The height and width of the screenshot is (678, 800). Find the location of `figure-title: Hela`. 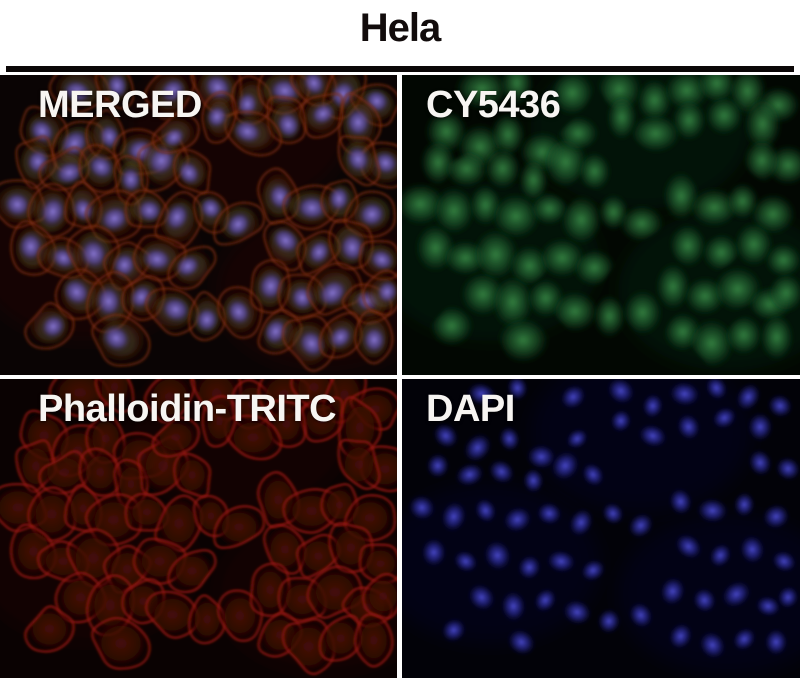

figure-title: Hela is located at coordinates (400, 28).